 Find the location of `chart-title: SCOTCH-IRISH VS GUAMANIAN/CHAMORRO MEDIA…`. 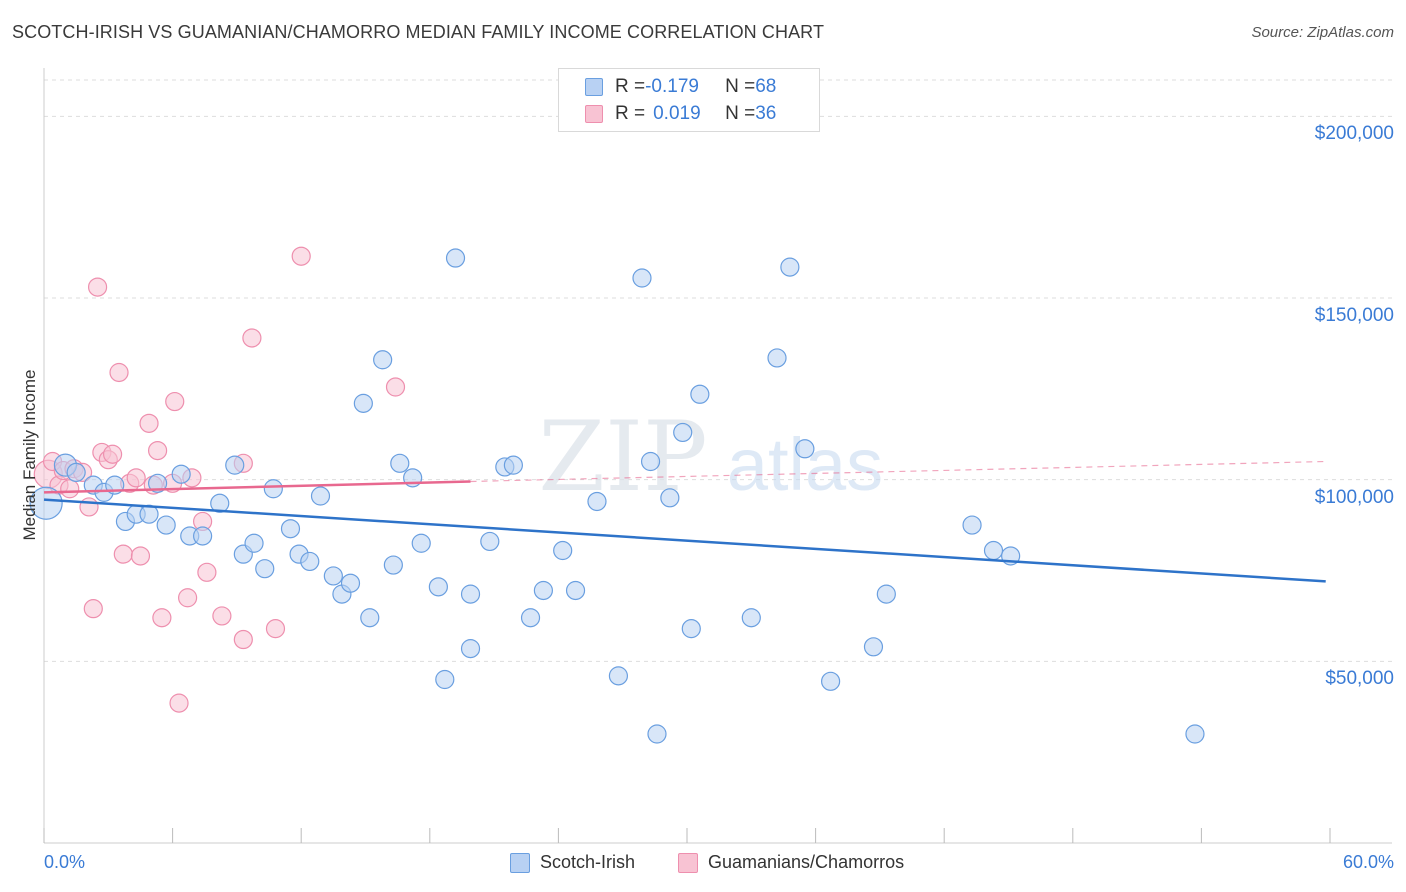

chart-title: SCOTCH-IRISH VS GUAMANIAN/CHAMORRO MEDIA… is located at coordinates (418, 32).